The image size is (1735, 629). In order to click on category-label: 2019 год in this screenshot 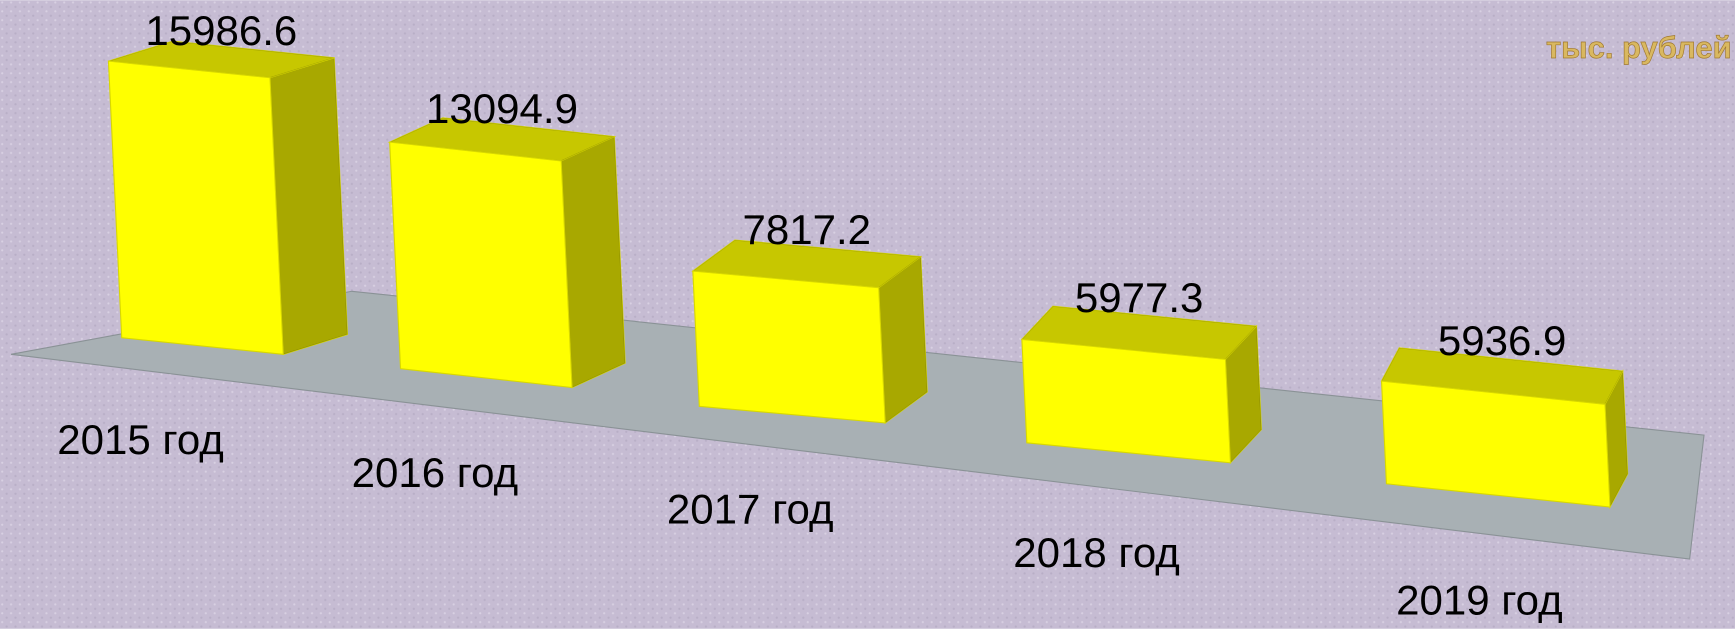, I will do `click(1479, 599)`.